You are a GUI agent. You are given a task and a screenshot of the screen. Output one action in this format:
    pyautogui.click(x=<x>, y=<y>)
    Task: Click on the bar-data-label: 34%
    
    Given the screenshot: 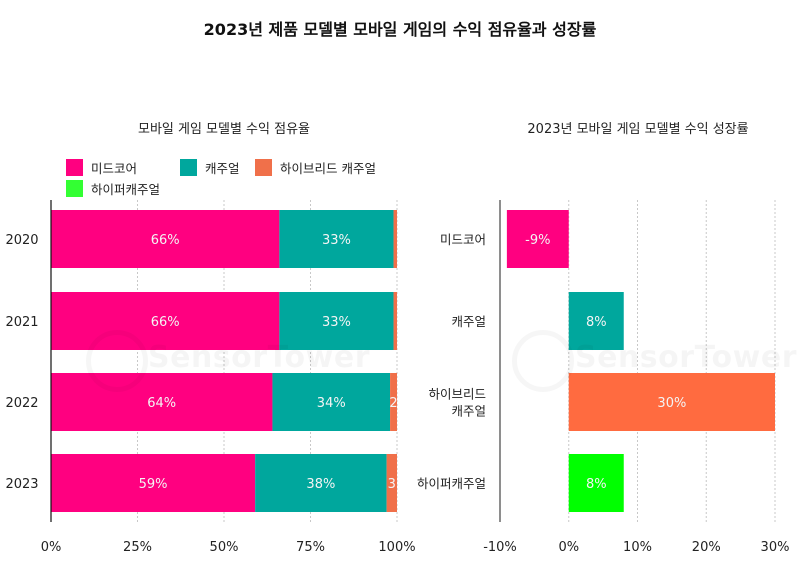 What is the action you would take?
    pyautogui.click(x=331, y=403)
    